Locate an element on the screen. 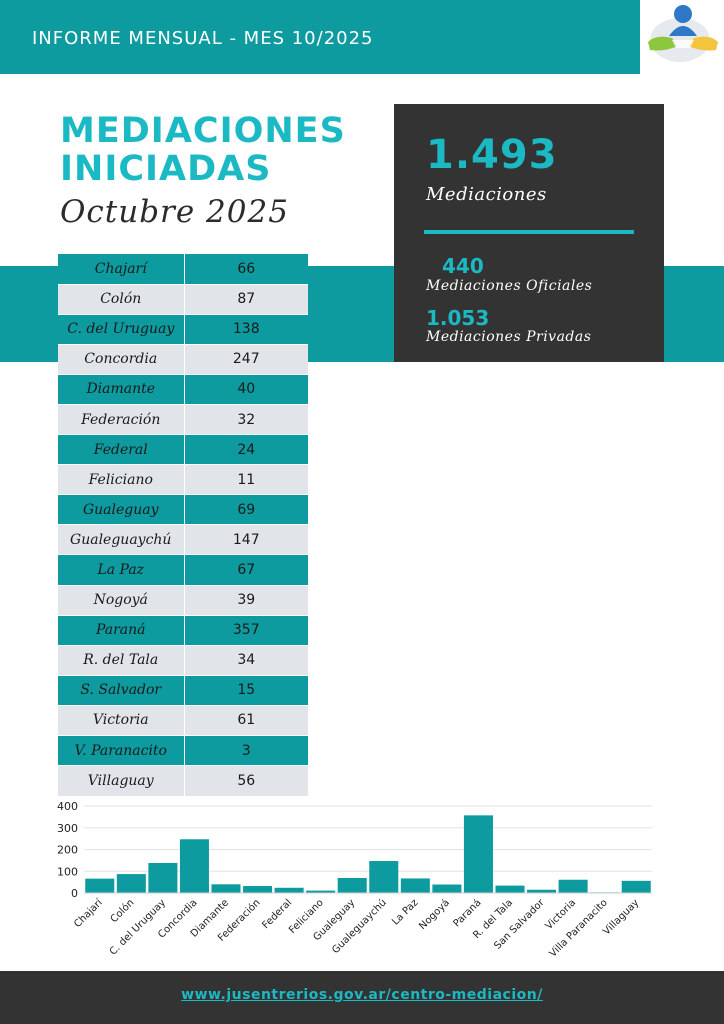 Image resolution: width=724 pixels, height=1024 pixels. department-count: 32 is located at coordinates (246, 419).